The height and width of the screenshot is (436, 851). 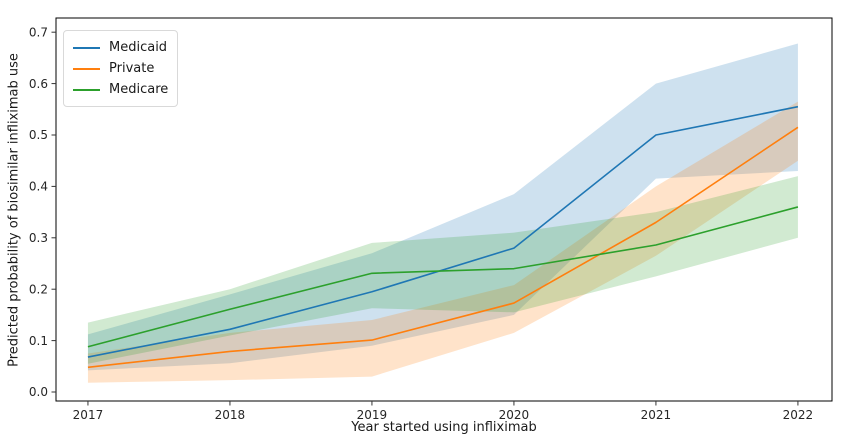 I want to click on y-tick-label: 0.7, so click(x=38, y=32).